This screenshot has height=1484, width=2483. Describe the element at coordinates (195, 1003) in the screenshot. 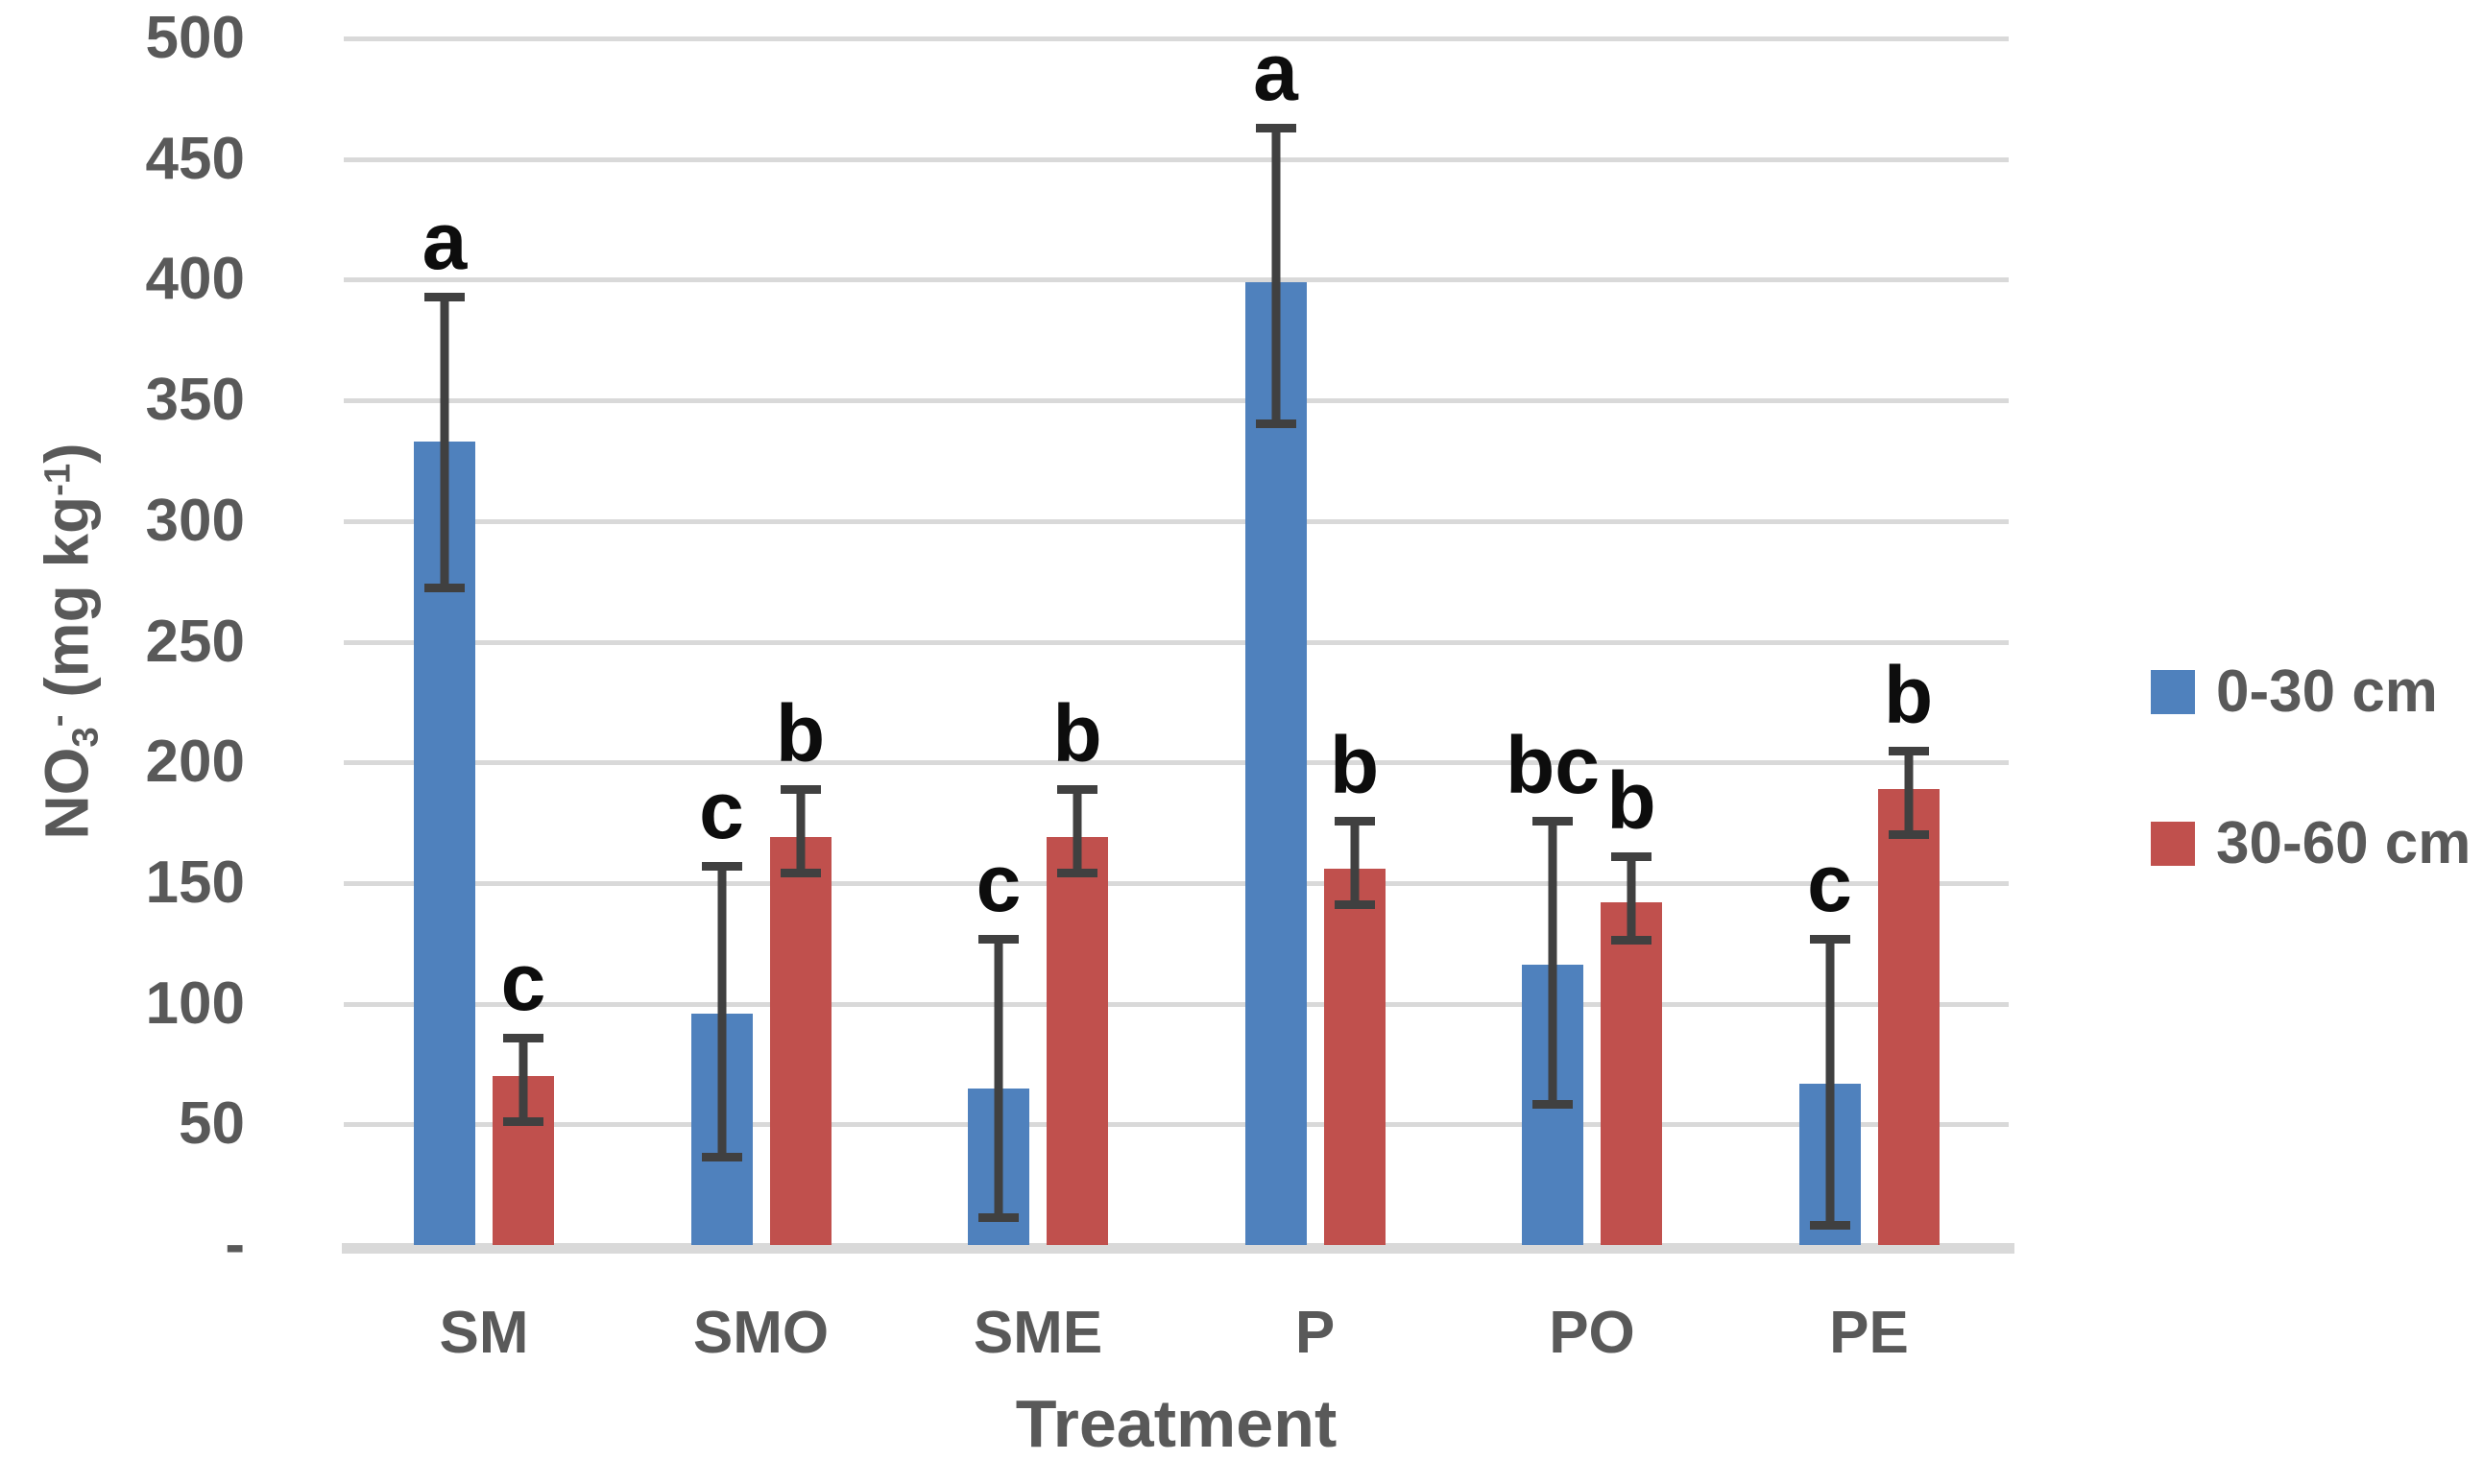

I see `y-tick-label-100: 100` at that location.